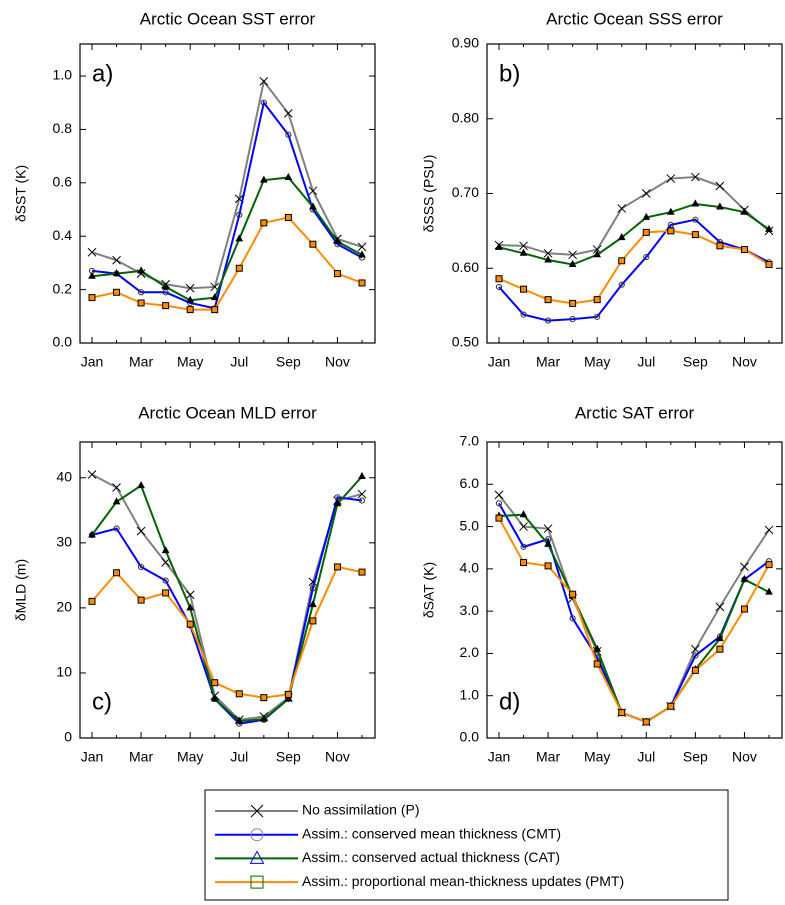 This screenshot has height=905, width=785. What do you see at coordinates (288, 362) in the screenshot?
I see `x-tick-label: Sep` at bounding box center [288, 362].